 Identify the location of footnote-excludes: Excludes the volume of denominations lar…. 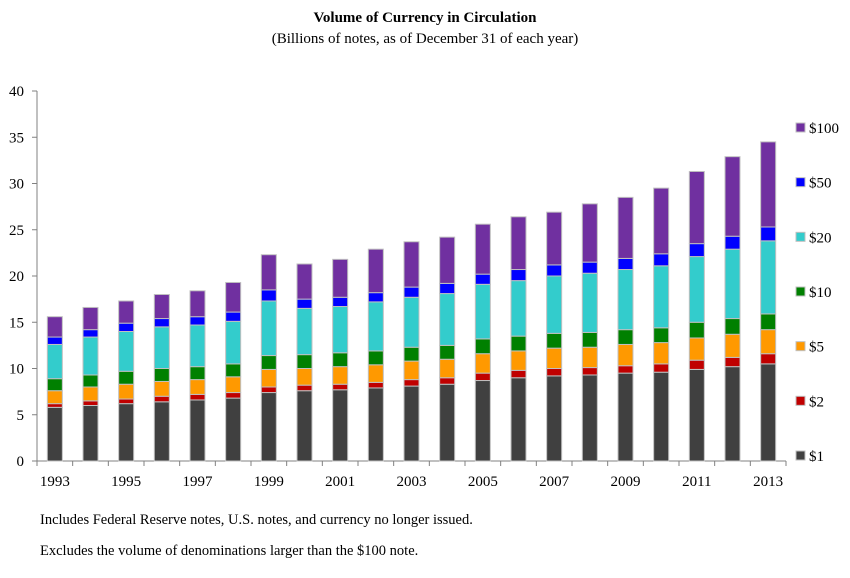
(229, 551).